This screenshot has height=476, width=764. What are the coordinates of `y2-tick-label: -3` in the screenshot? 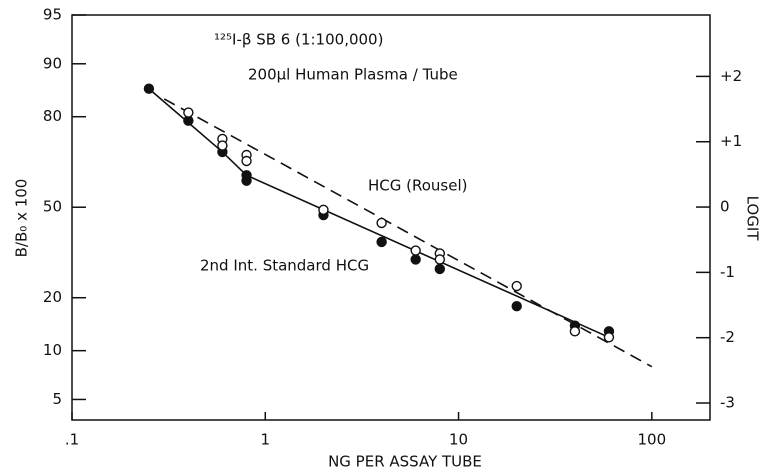 It's located at (727, 403).